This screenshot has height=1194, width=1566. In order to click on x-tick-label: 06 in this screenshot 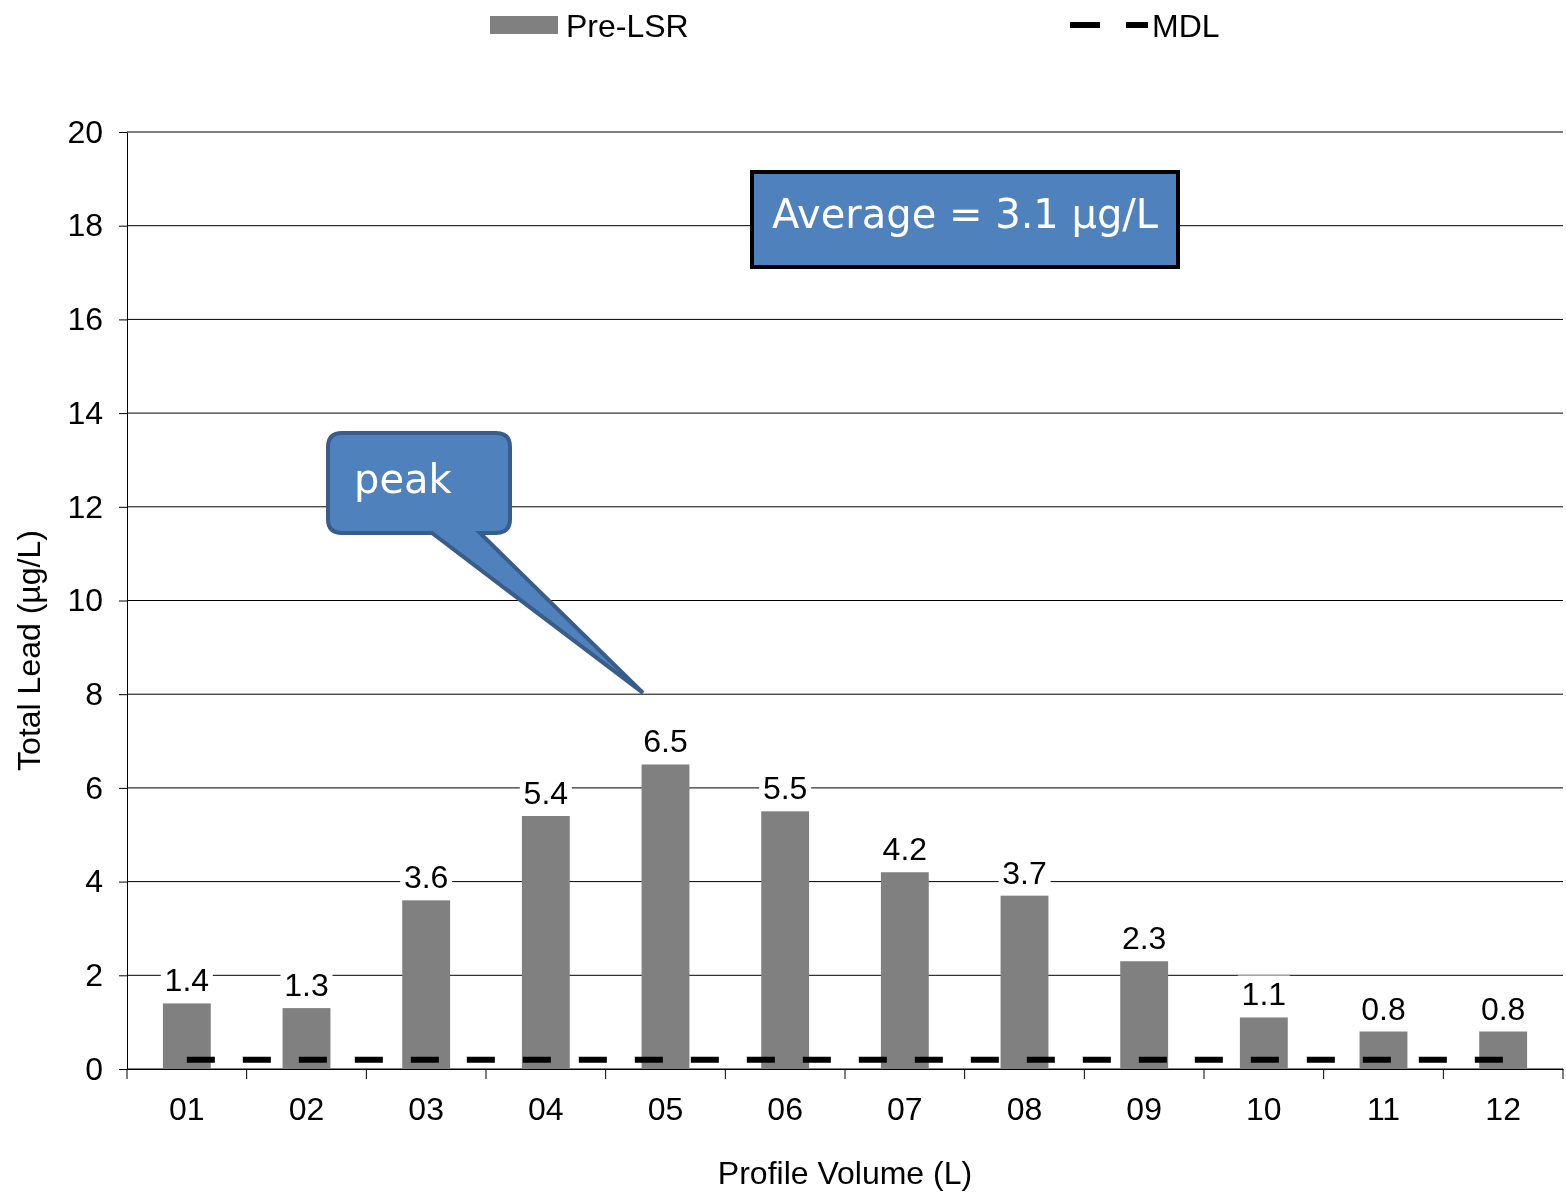, I will do `click(785, 1109)`.